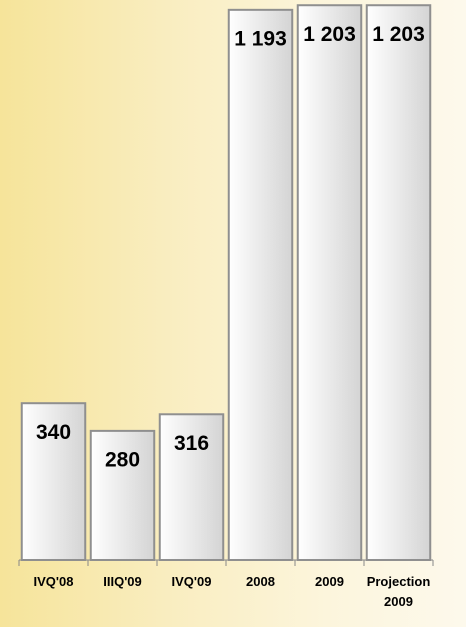 The height and width of the screenshot is (627, 466). Describe the element at coordinates (260, 38) in the screenshot. I see `value-label: 1 193` at that location.